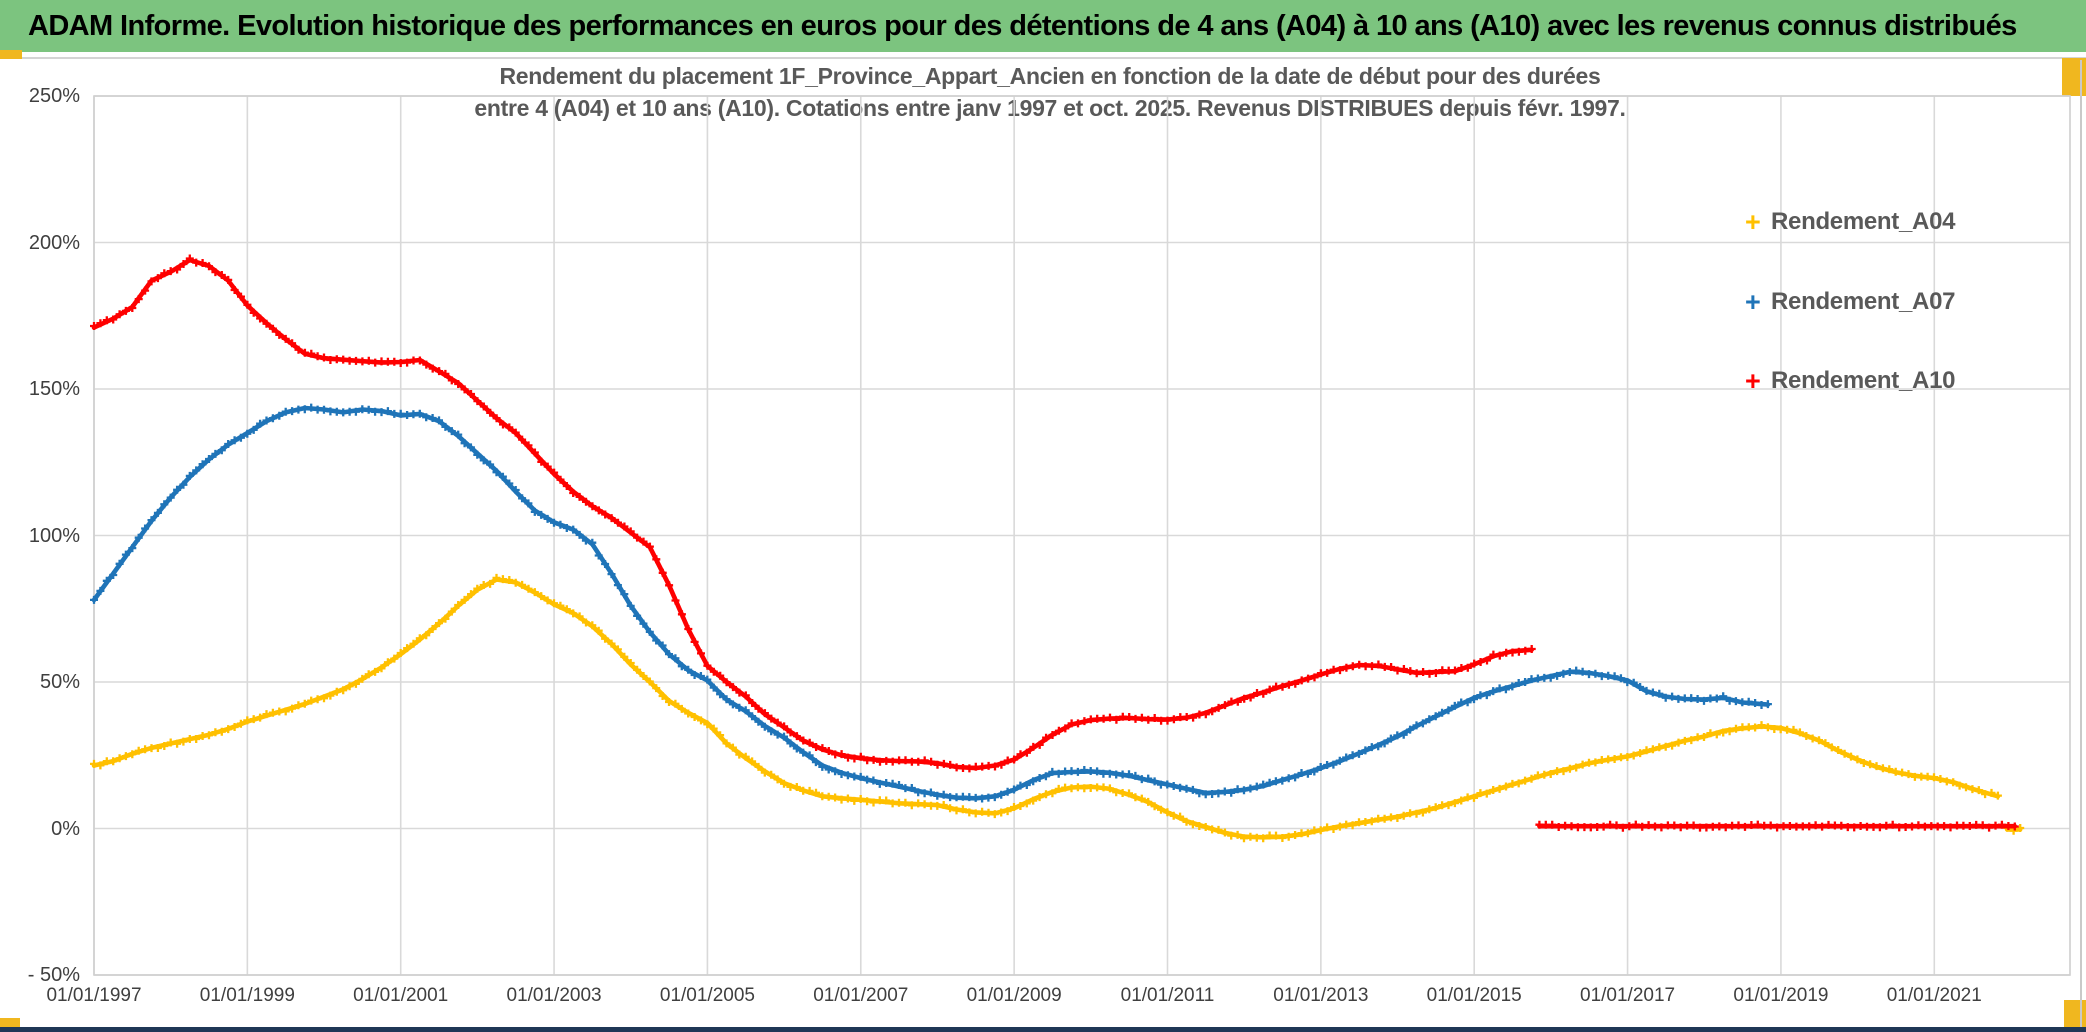 This screenshot has width=2086, height=1032. What do you see at coordinates (1014, 995) in the screenshot?
I see `x-tick-label: 01/01/2009` at bounding box center [1014, 995].